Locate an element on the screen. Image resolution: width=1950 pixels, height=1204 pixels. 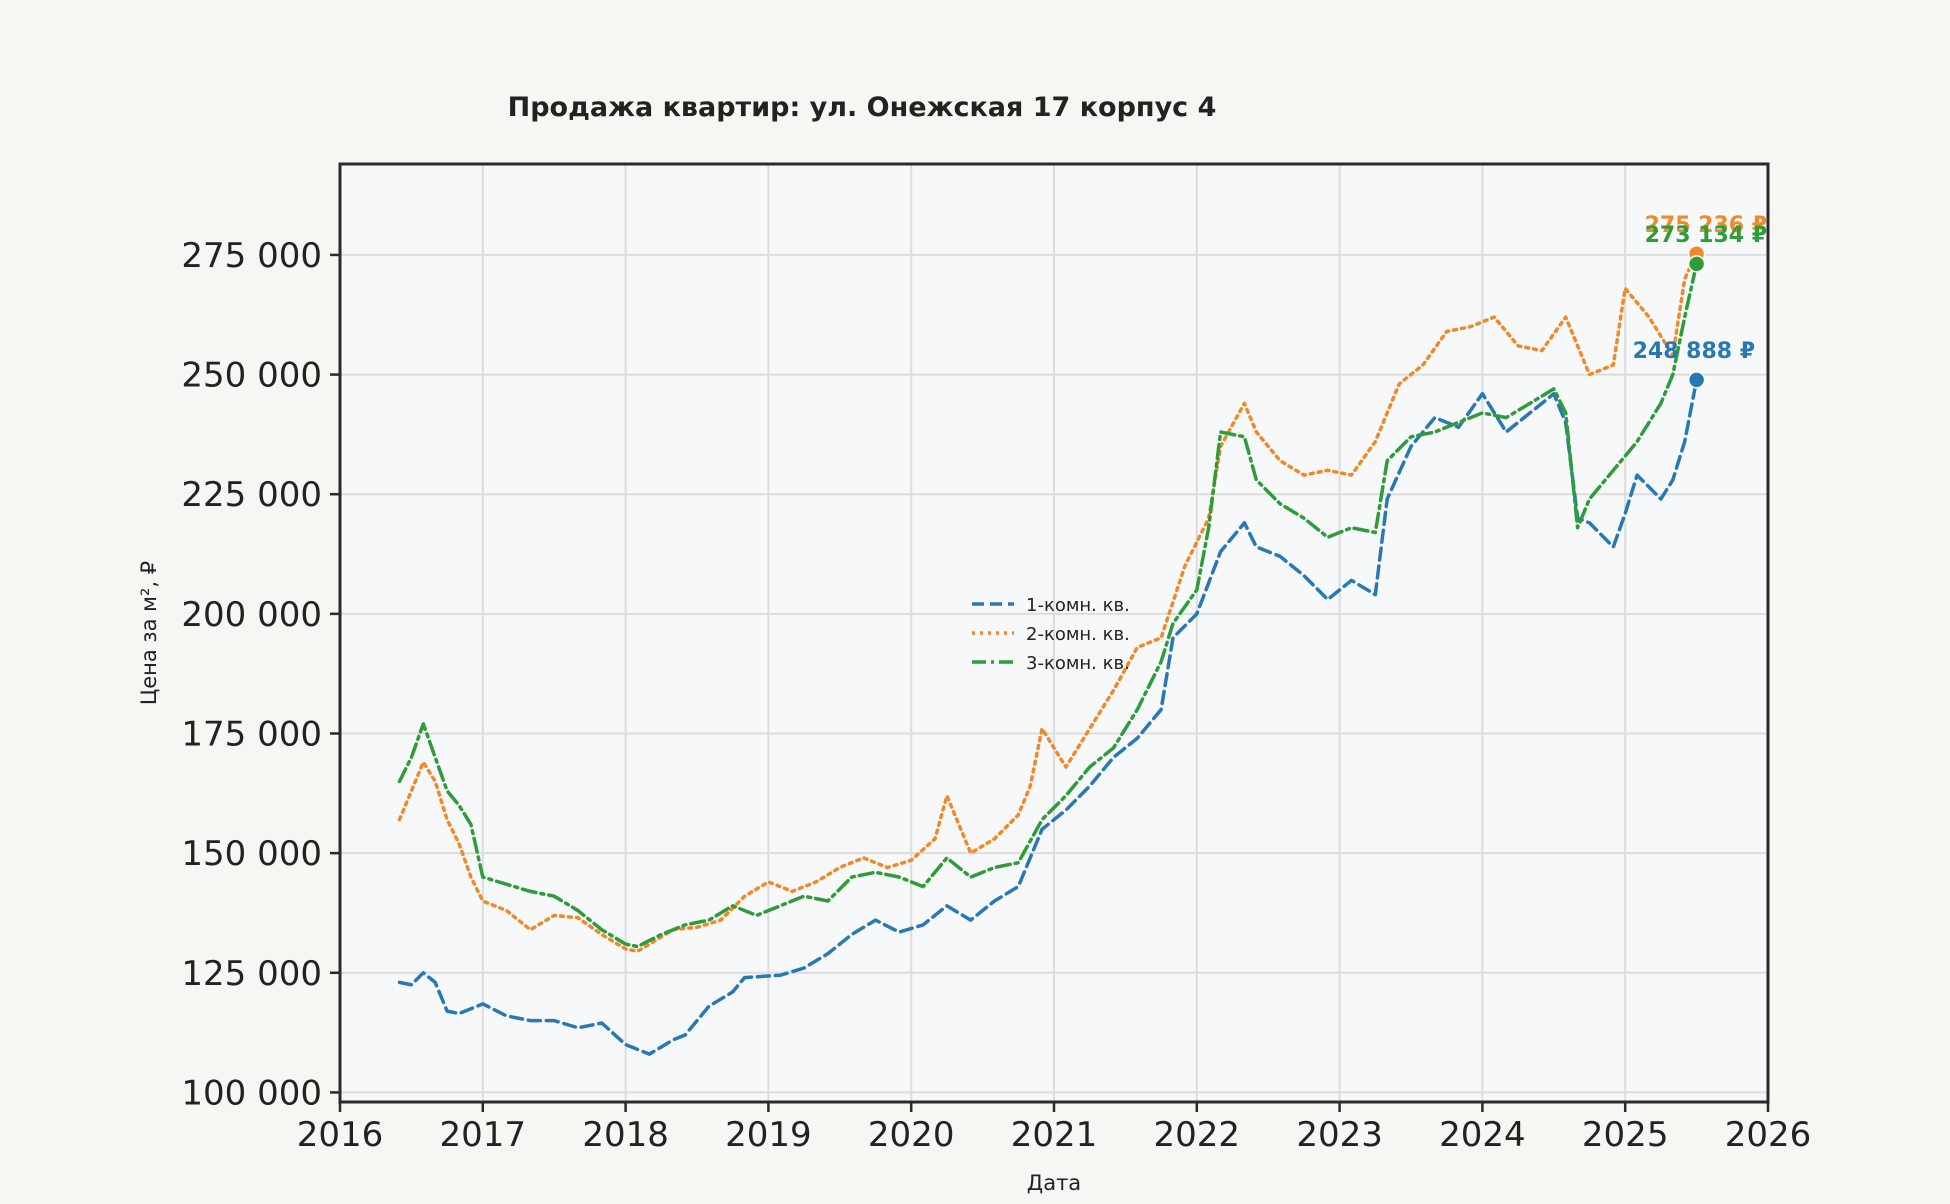
x-tick-label: 2023 is located at coordinates (1339, 1135).